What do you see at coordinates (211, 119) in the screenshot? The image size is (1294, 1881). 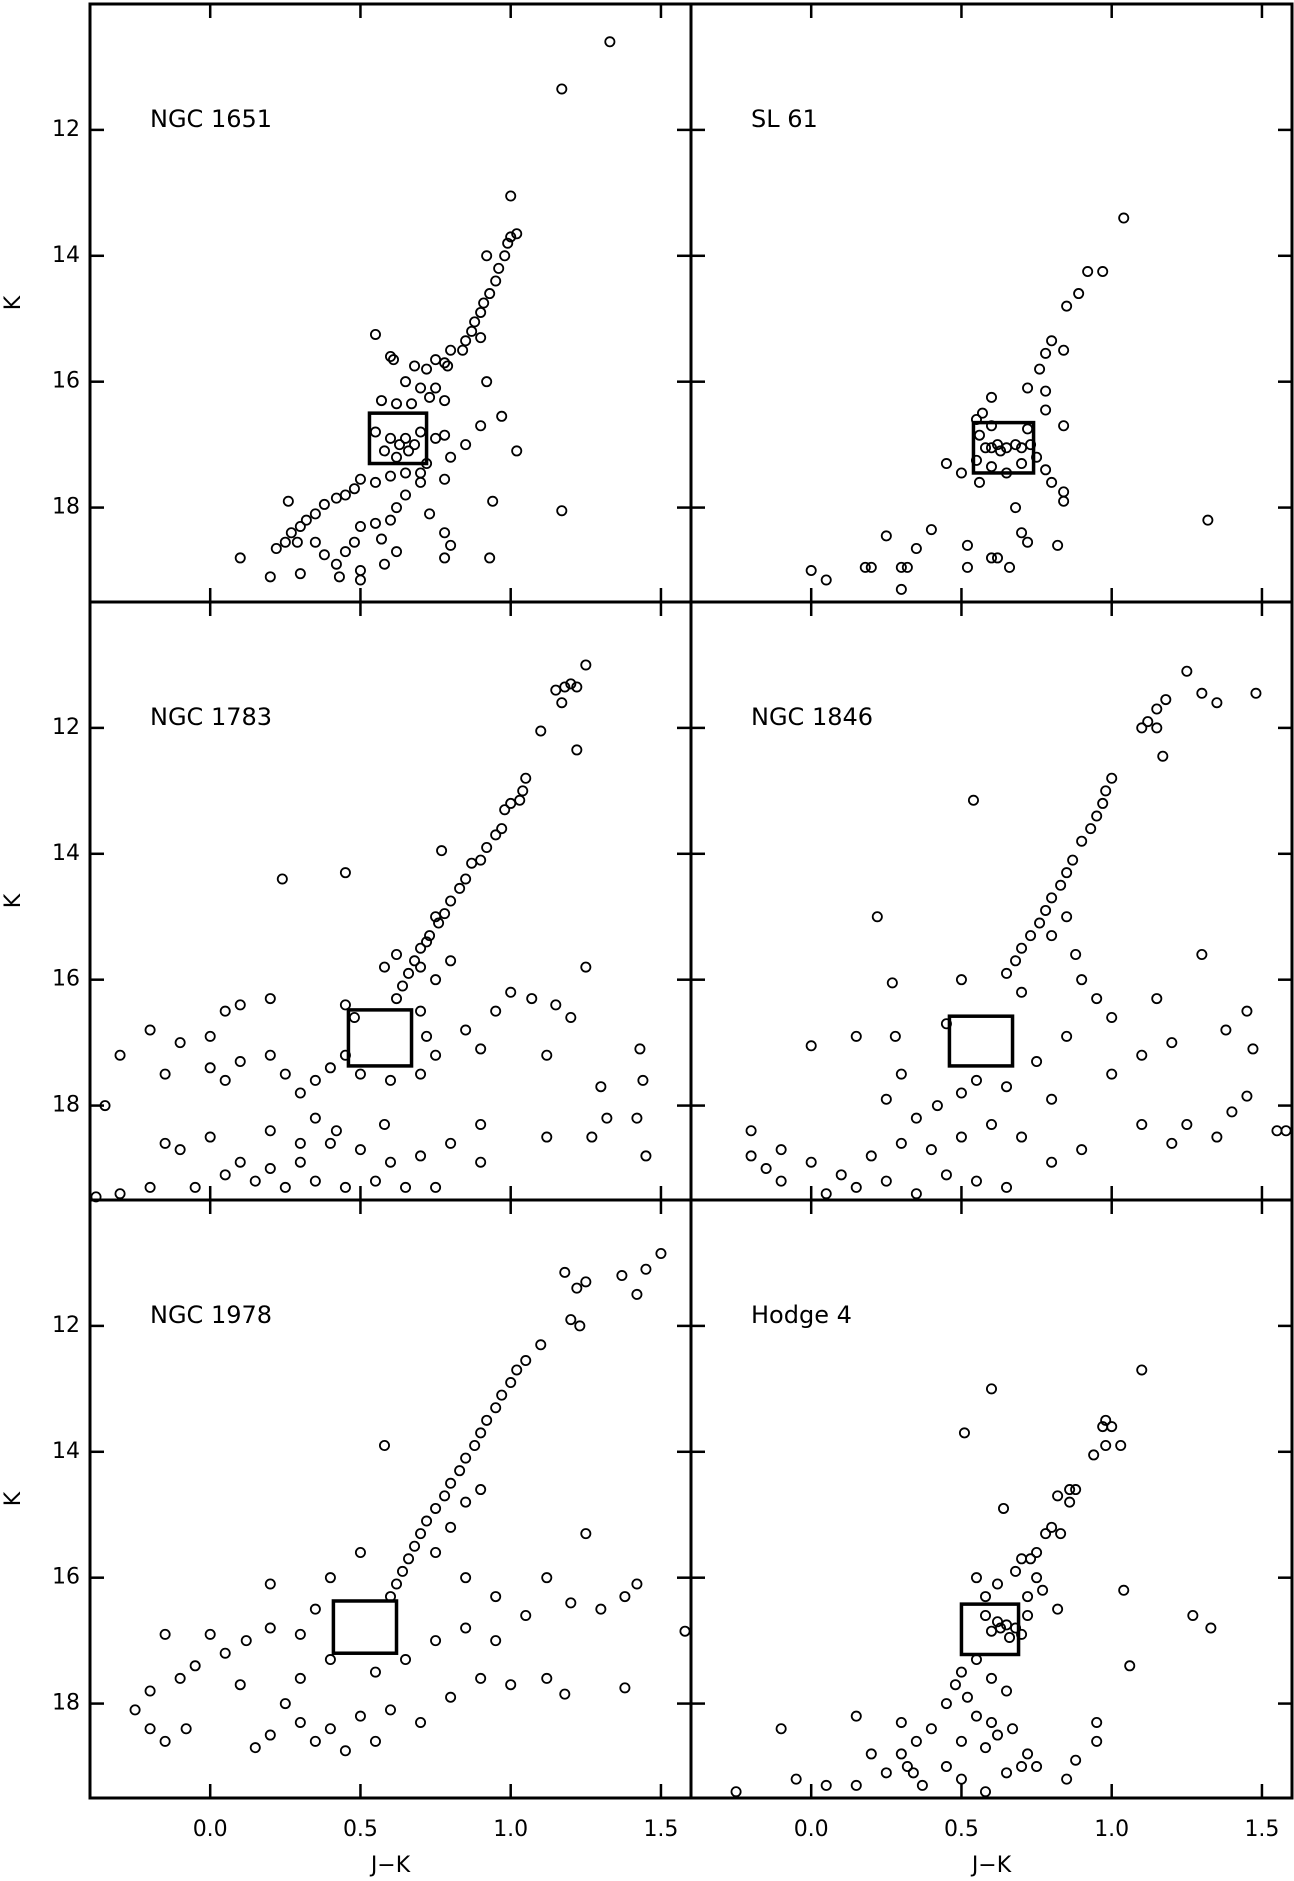 I see `panel-title: NGC 1651` at bounding box center [211, 119].